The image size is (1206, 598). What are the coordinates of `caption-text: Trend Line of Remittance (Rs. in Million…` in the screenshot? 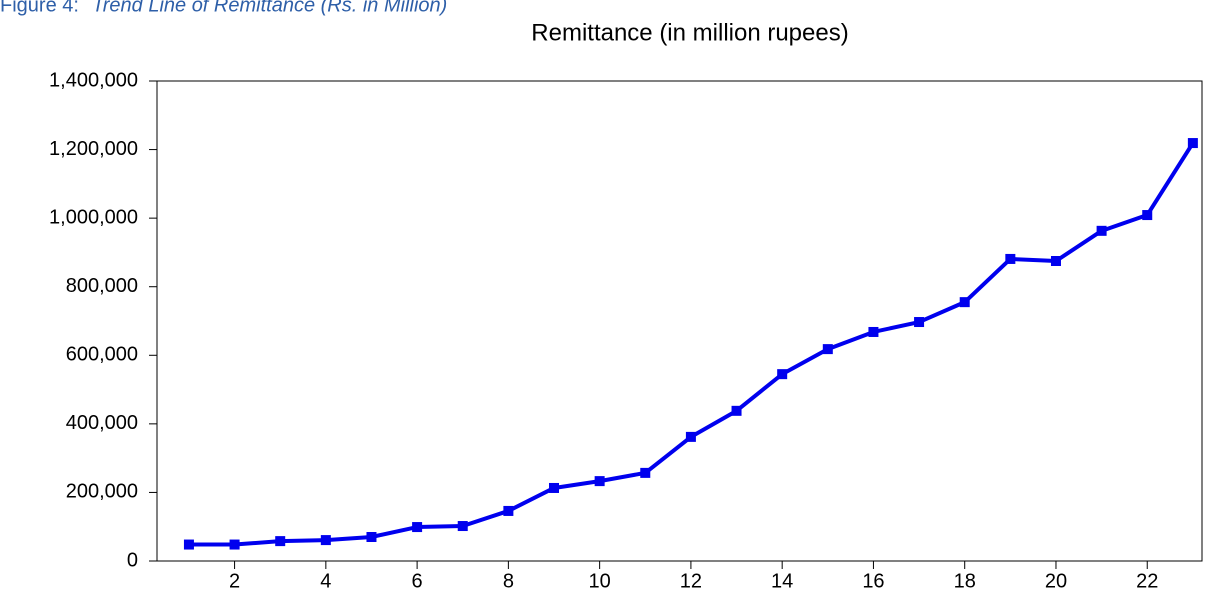 It's located at (269, 8).